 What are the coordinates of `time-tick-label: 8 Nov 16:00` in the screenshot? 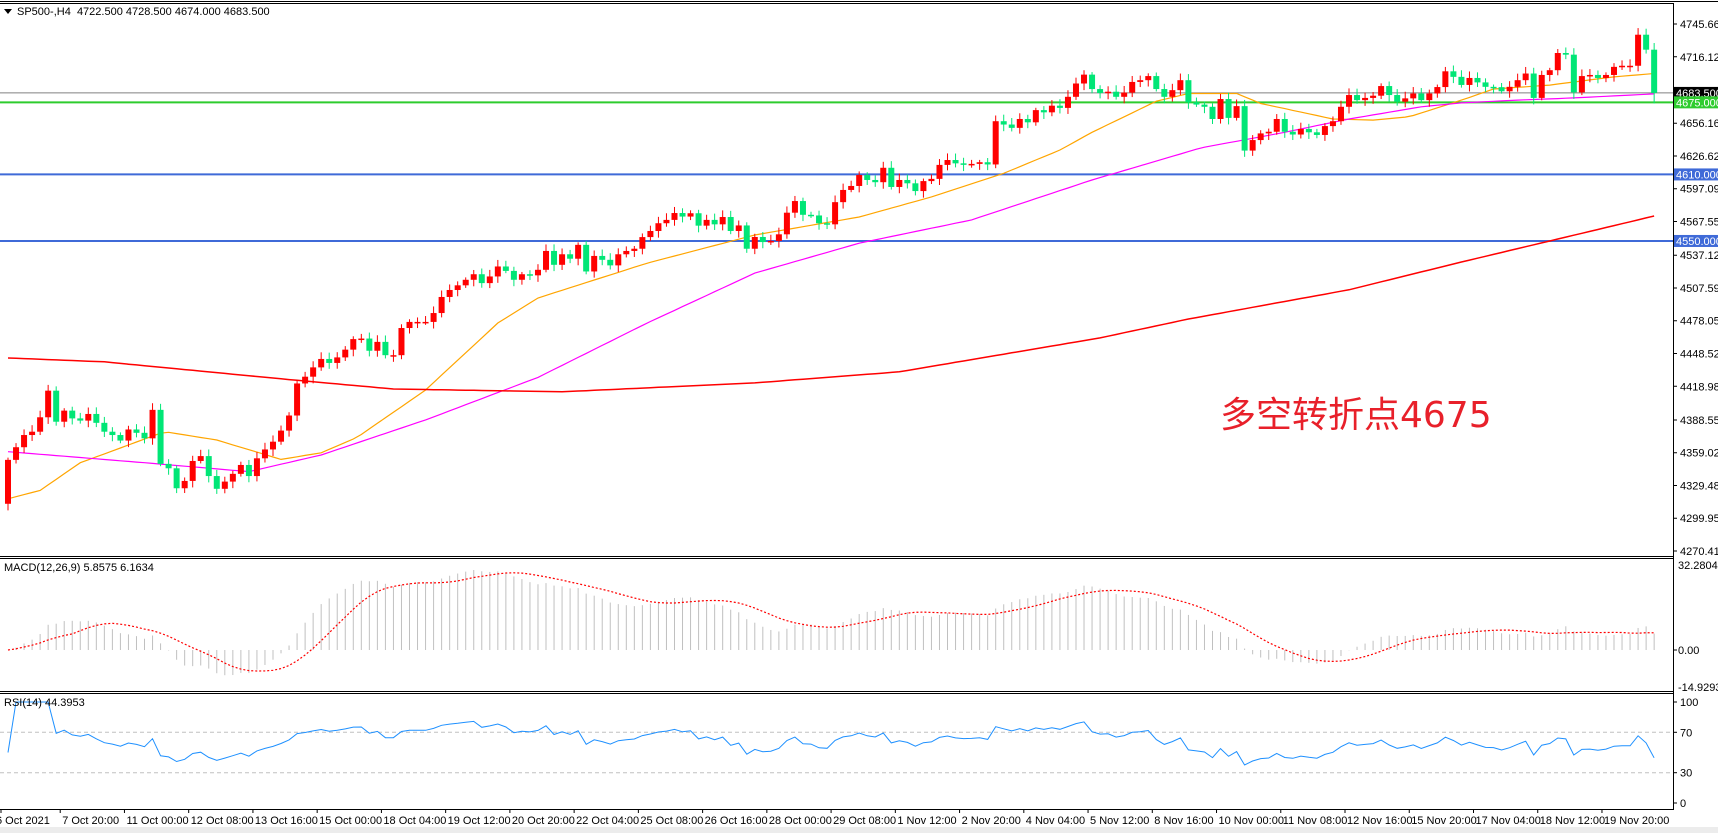 It's located at (1183, 821).